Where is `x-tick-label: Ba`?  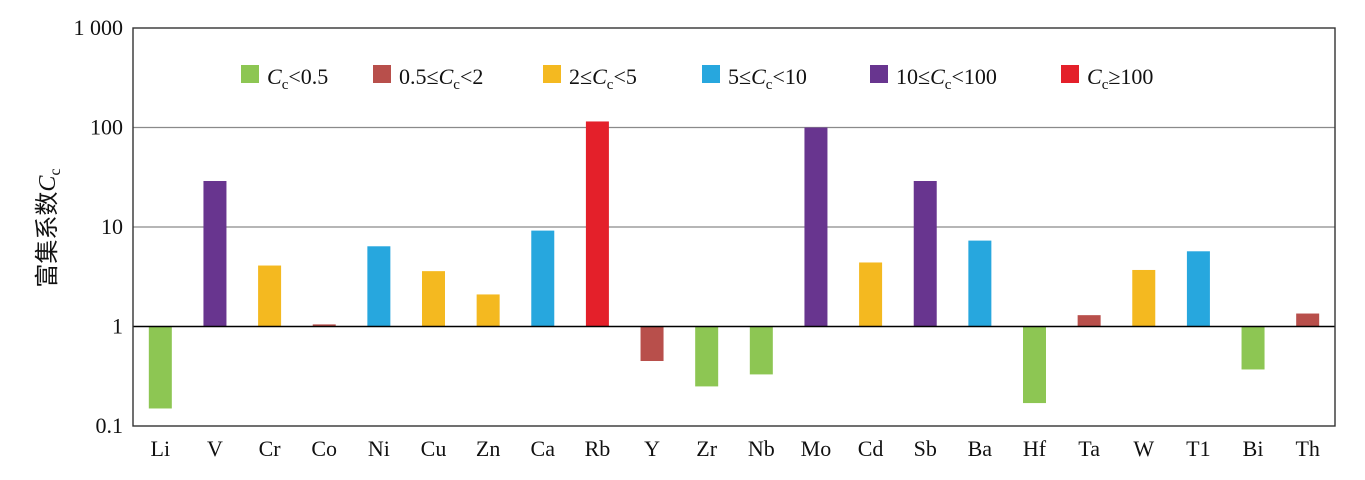 x-tick-label: Ba is located at coordinates (980, 448).